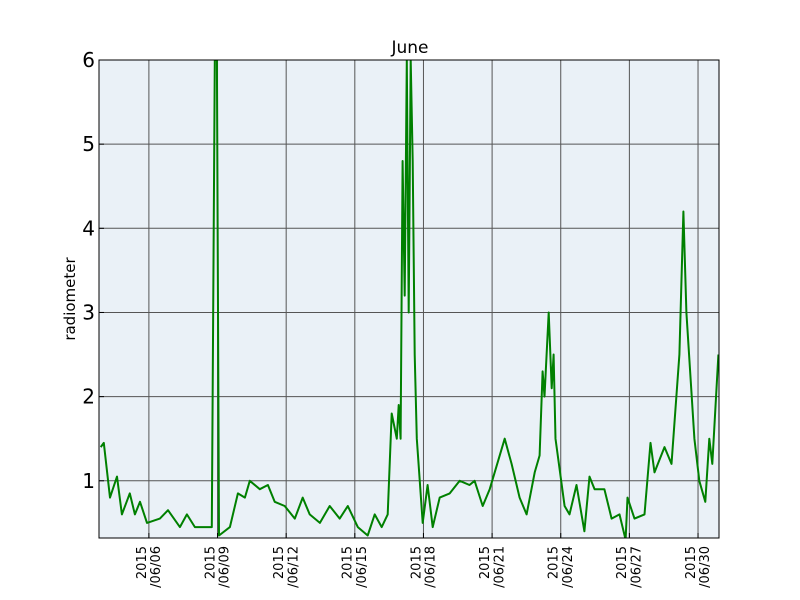 The width and height of the screenshot is (800, 600). Describe the element at coordinates (88, 481) in the screenshot. I see `y-tick-label: 1` at that location.